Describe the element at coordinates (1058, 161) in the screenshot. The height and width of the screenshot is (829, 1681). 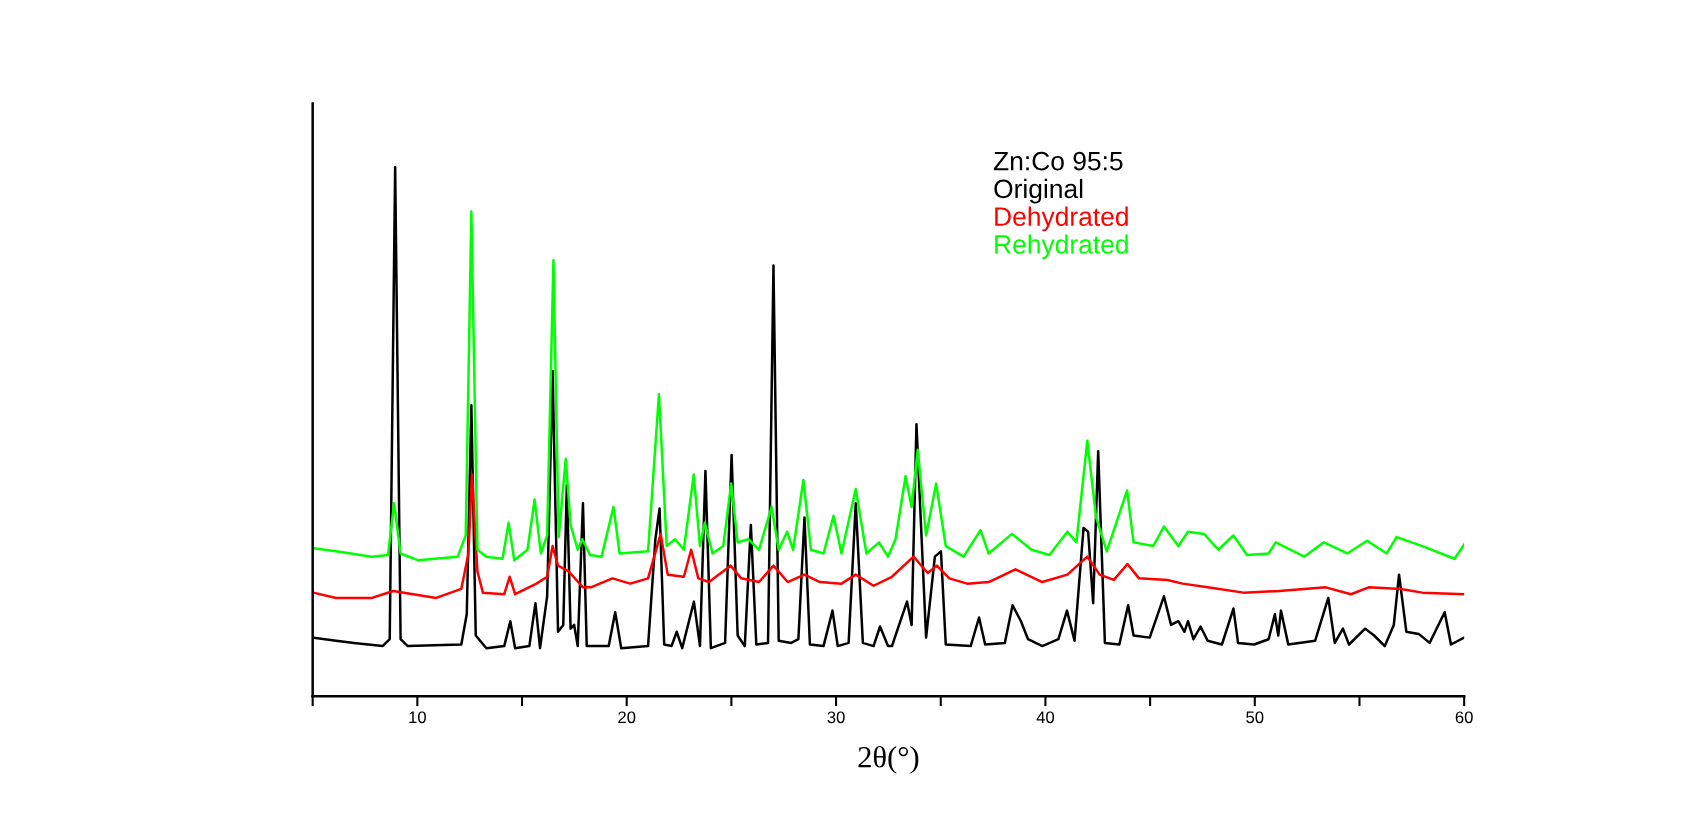
I see `legend-title: Zn:Co 95:5` at that location.